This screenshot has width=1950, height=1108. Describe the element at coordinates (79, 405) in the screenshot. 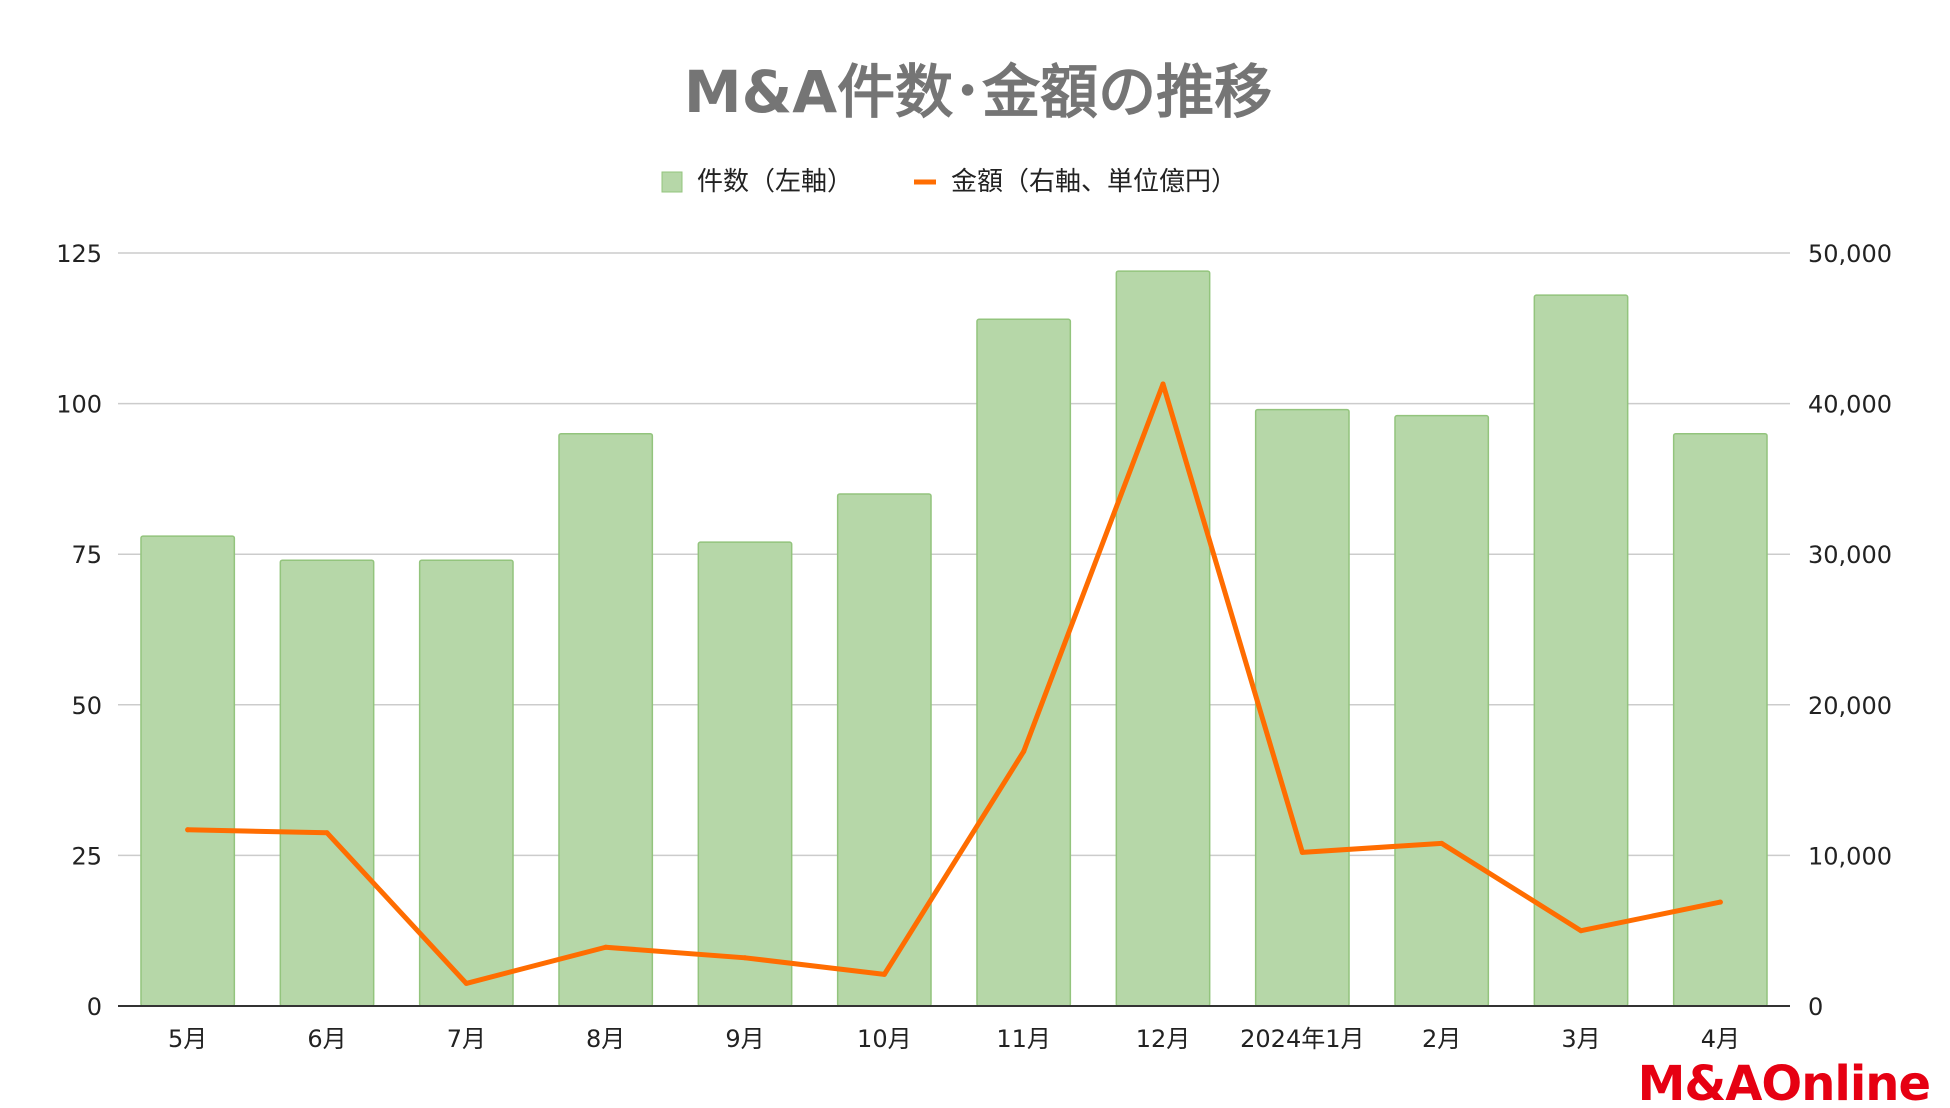

I see `y-left-tick-label: 100` at that location.